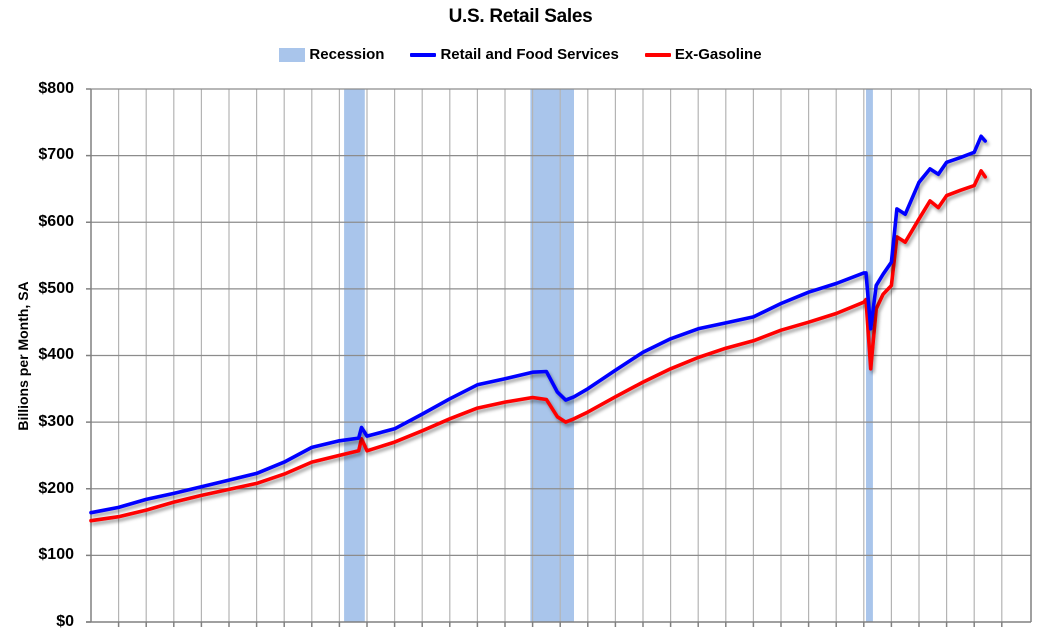  Describe the element at coordinates (292, 54) in the screenshot. I see `recession-swatch-icon` at that location.